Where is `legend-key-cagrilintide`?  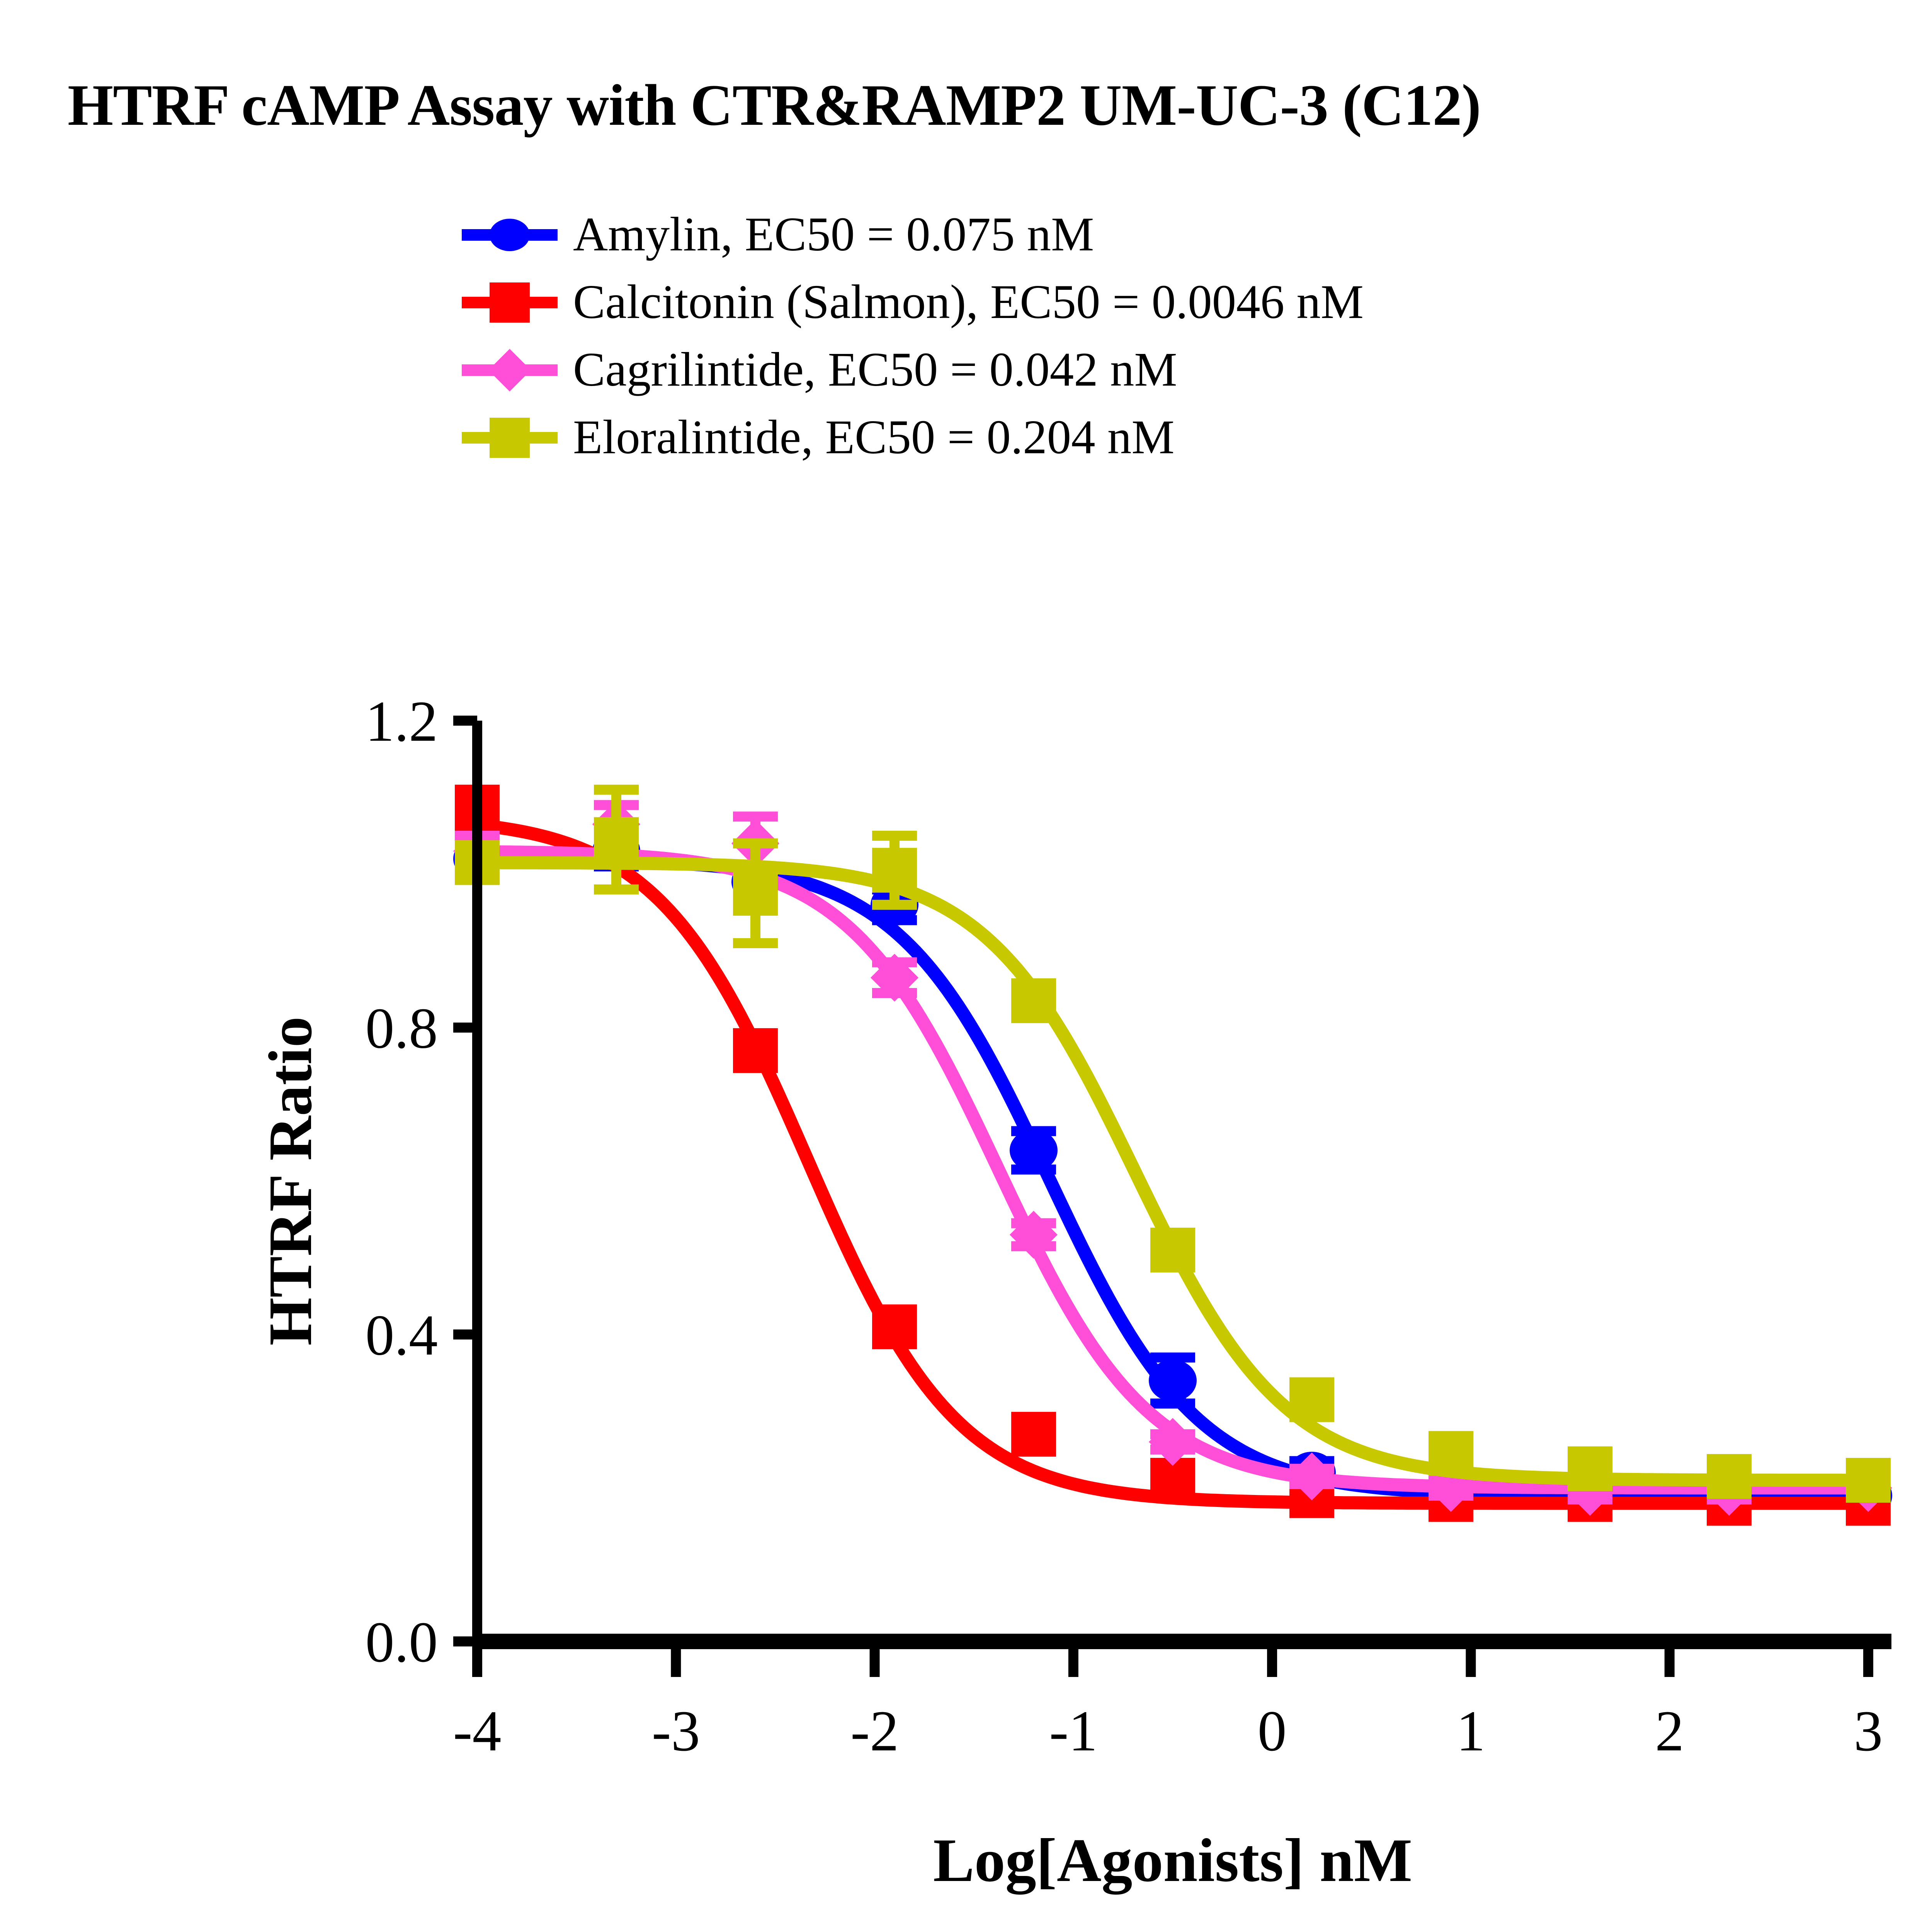
legend-key-cagrilintide is located at coordinates (510, 370).